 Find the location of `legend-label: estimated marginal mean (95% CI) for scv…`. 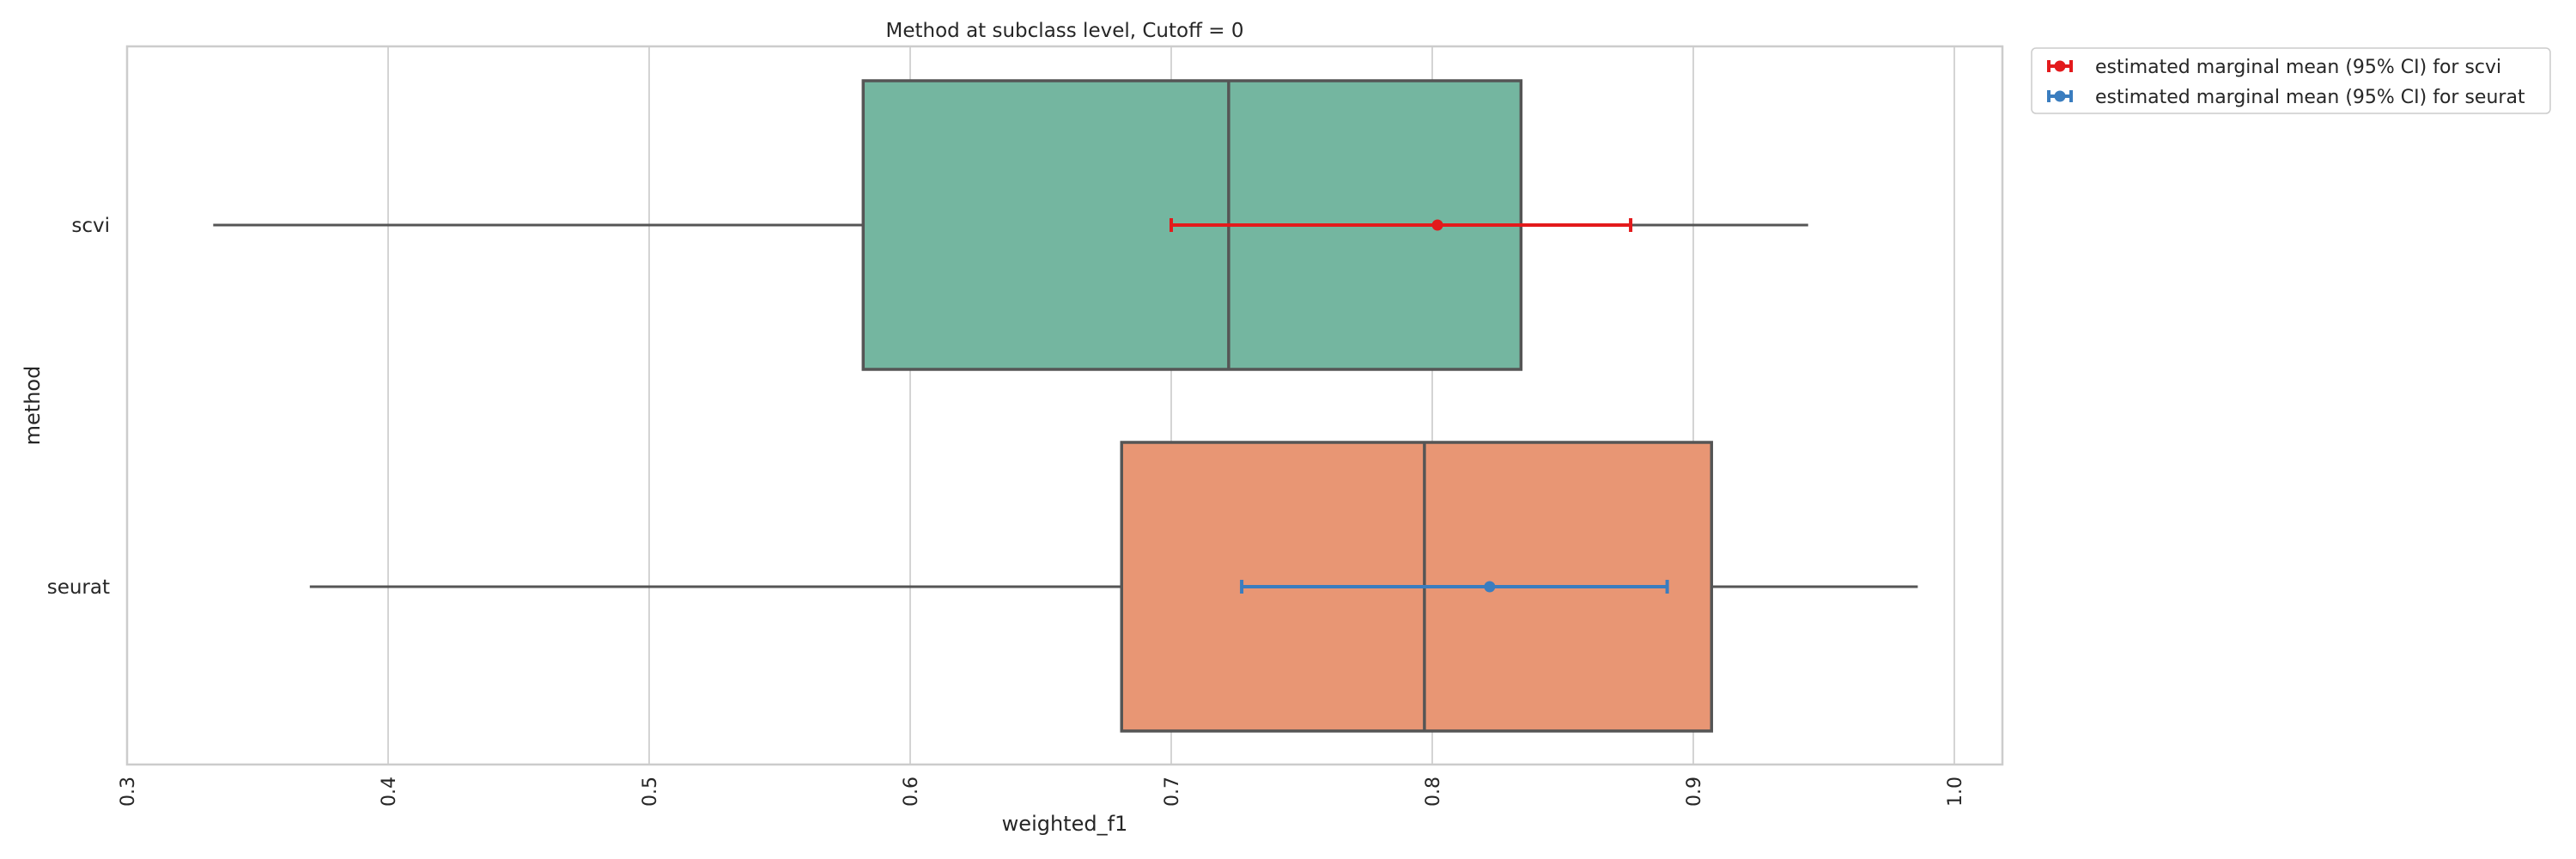

legend-label: estimated marginal mean (95% CI) for scv… is located at coordinates (2298, 67).